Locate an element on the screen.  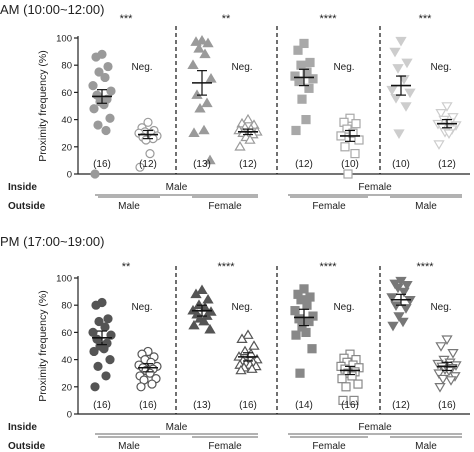
sample-size-label: (14) is located at coordinates (304, 405).